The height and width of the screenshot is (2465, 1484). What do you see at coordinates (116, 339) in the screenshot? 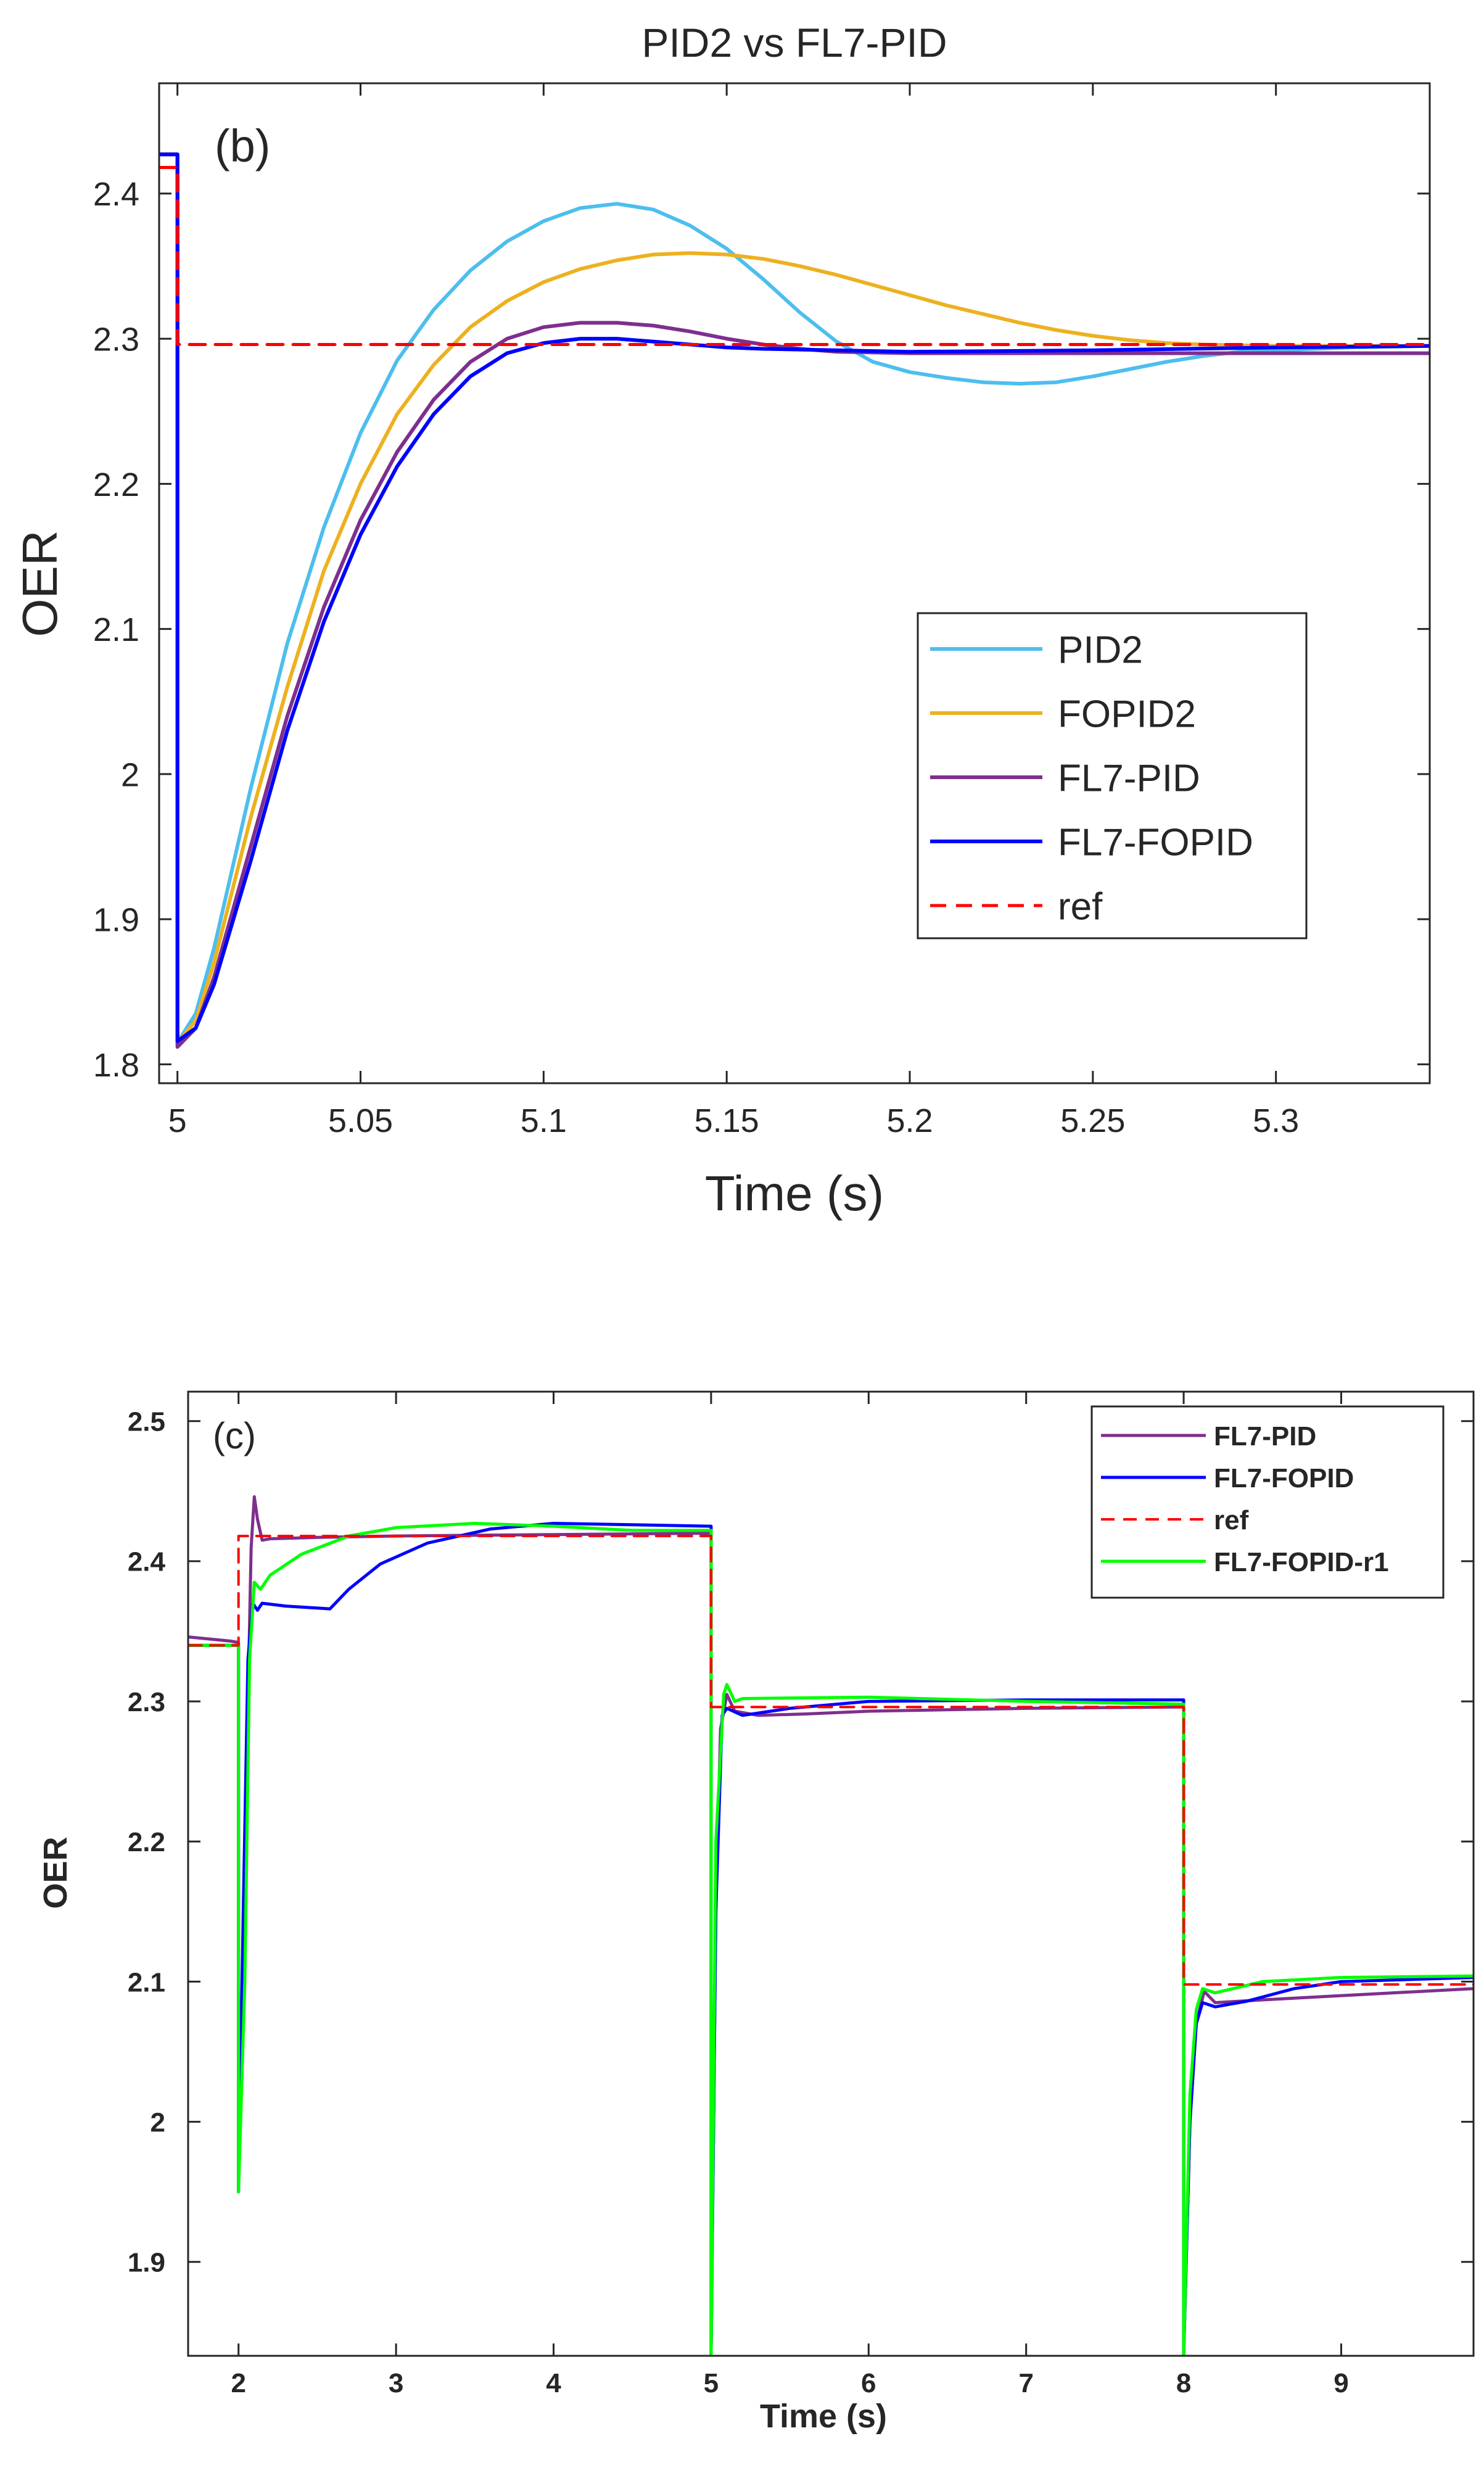
I see `chart-b-y-tick-label: 2.3` at bounding box center [116, 339].